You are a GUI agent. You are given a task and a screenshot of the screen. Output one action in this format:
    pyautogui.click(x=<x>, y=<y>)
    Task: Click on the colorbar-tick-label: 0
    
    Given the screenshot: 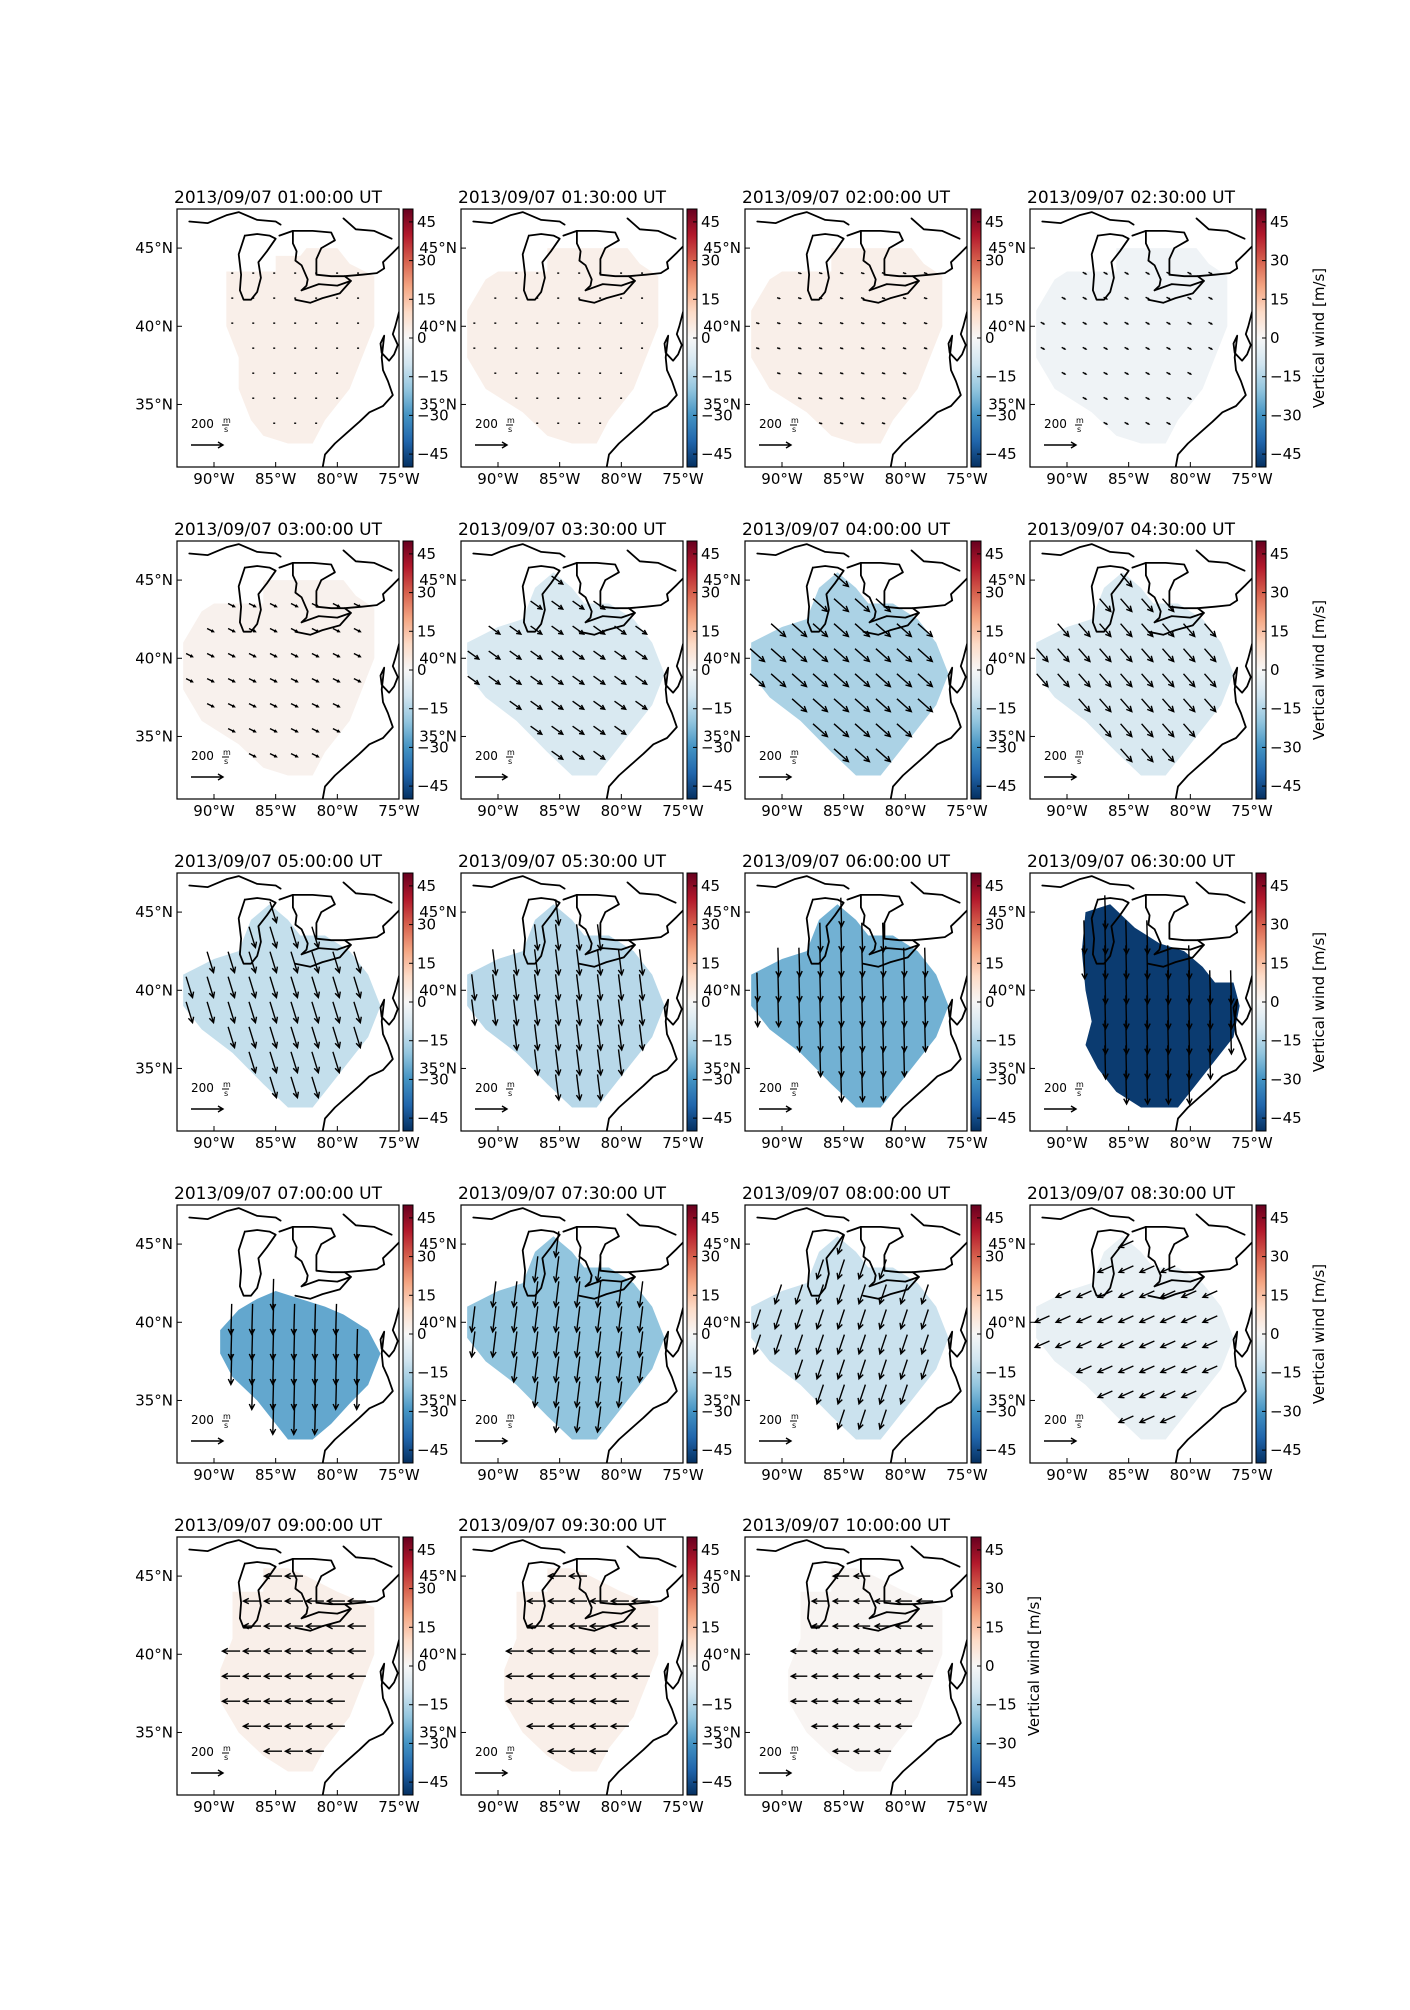 What is the action you would take?
    pyautogui.click(x=990, y=338)
    